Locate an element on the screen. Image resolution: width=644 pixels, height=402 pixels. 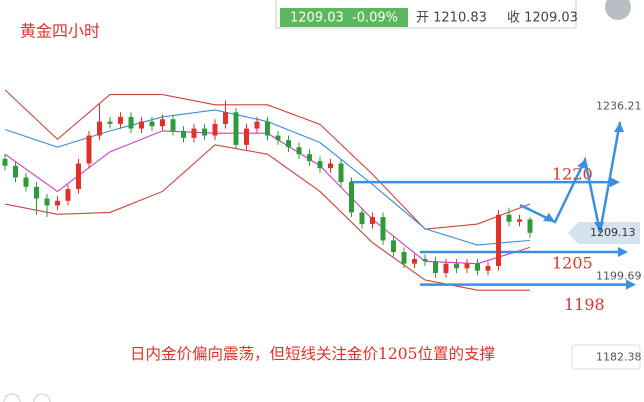
axis-label-box is located at coordinates (606, 357).